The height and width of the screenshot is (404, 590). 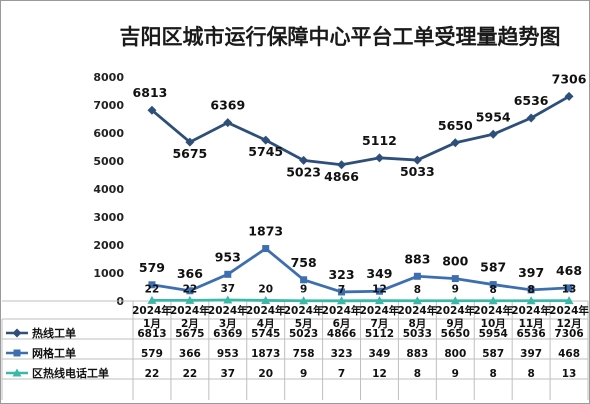 I want to click on table-cell: 5745, so click(x=265, y=334).